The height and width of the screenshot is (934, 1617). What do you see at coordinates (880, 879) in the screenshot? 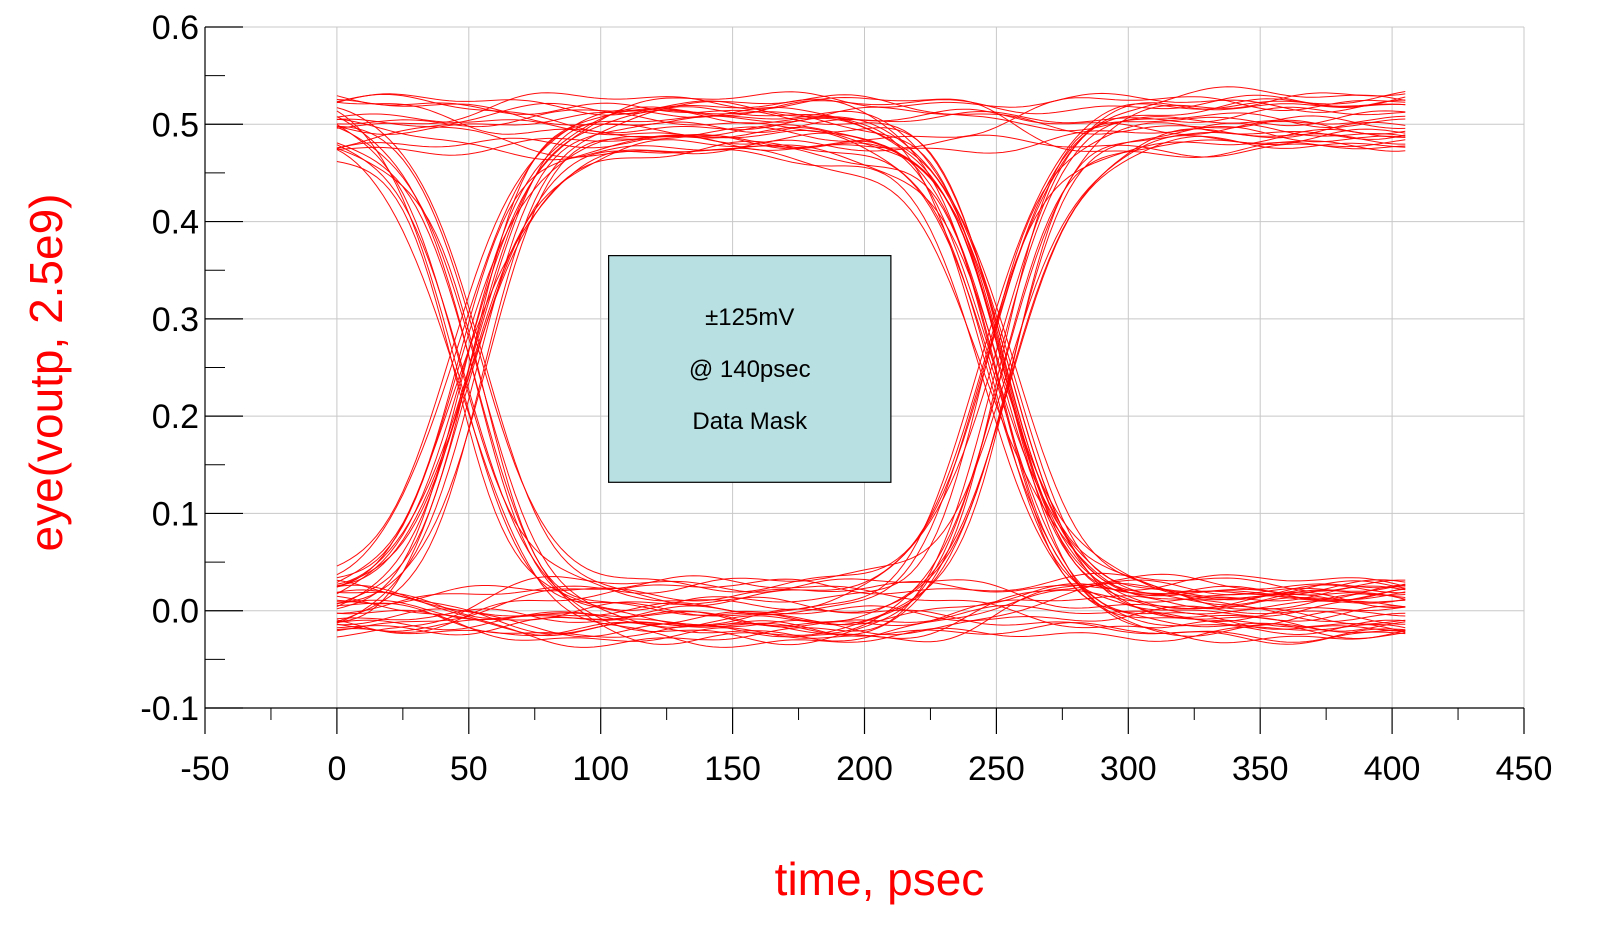
I see `x-axis-title: time, psec` at bounding box center [880, 879].